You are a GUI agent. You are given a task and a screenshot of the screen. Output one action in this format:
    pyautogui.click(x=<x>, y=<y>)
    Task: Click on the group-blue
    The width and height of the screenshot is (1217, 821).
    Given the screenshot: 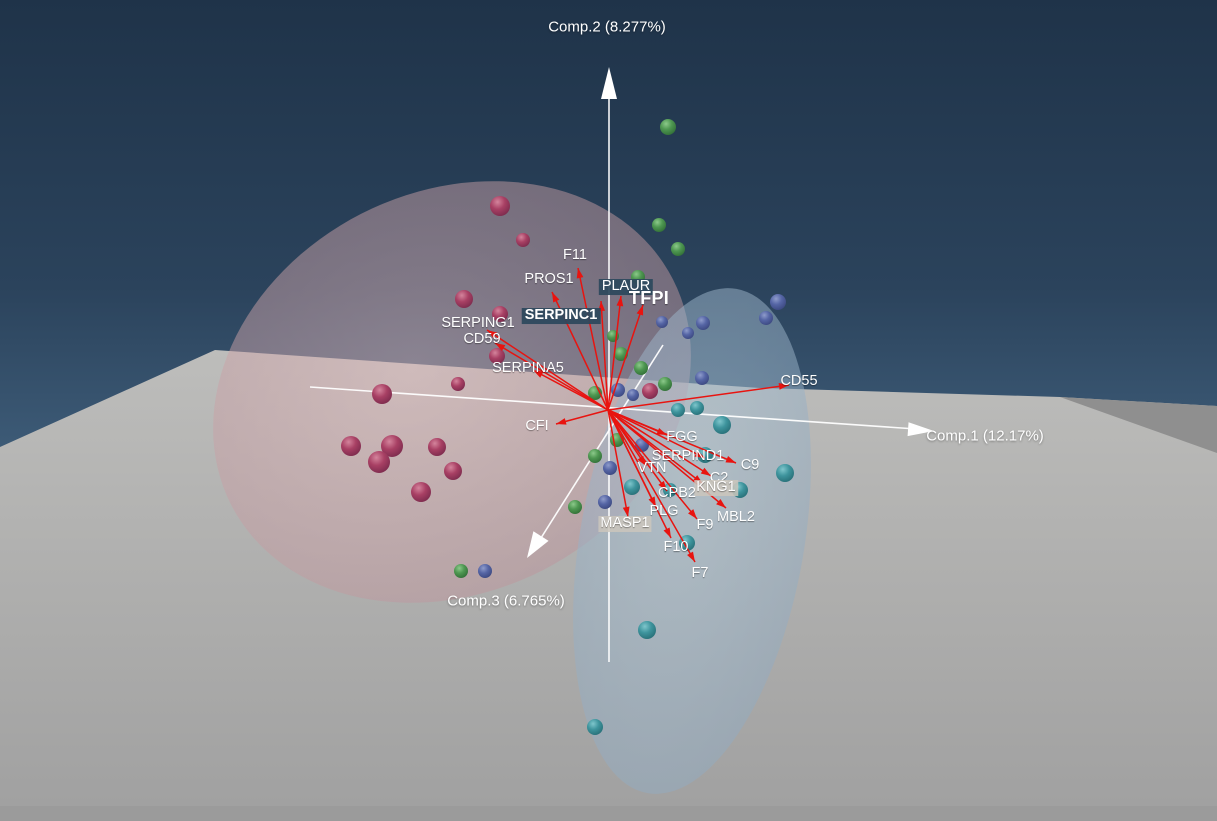 What is the action you would take?
    pyautogui.click(x=632, y=436)
    